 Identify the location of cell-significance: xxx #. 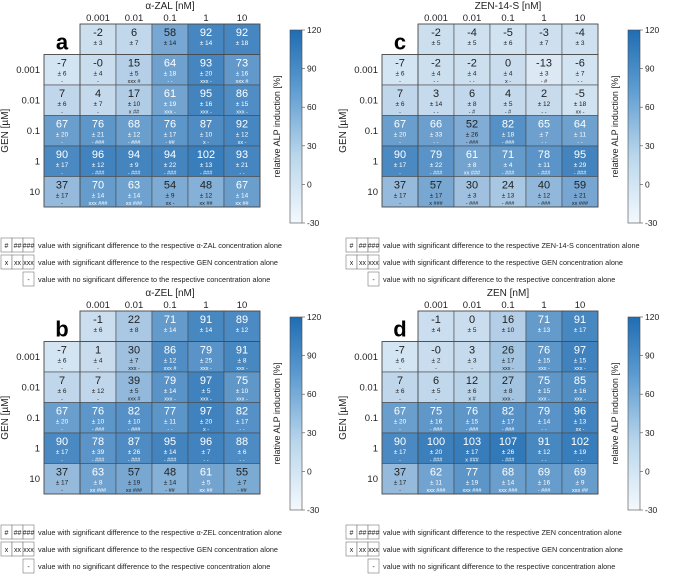
(171, 369).